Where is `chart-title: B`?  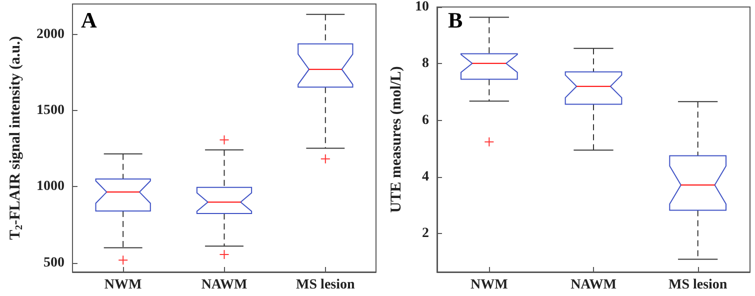 chart-title: B is located at coordinates (455, 20).